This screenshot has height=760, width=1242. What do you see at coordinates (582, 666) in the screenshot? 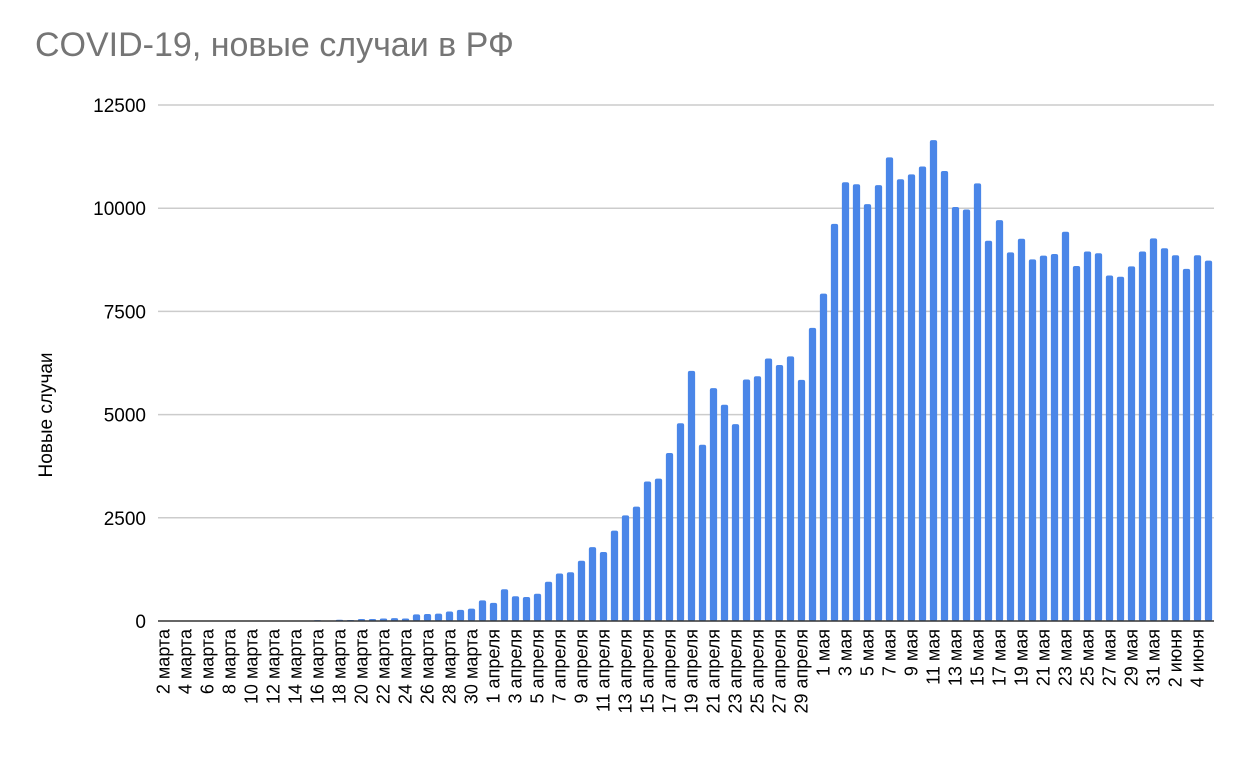
I see `x-tick-label: 9 апреля` at bounding box center [582, 666].